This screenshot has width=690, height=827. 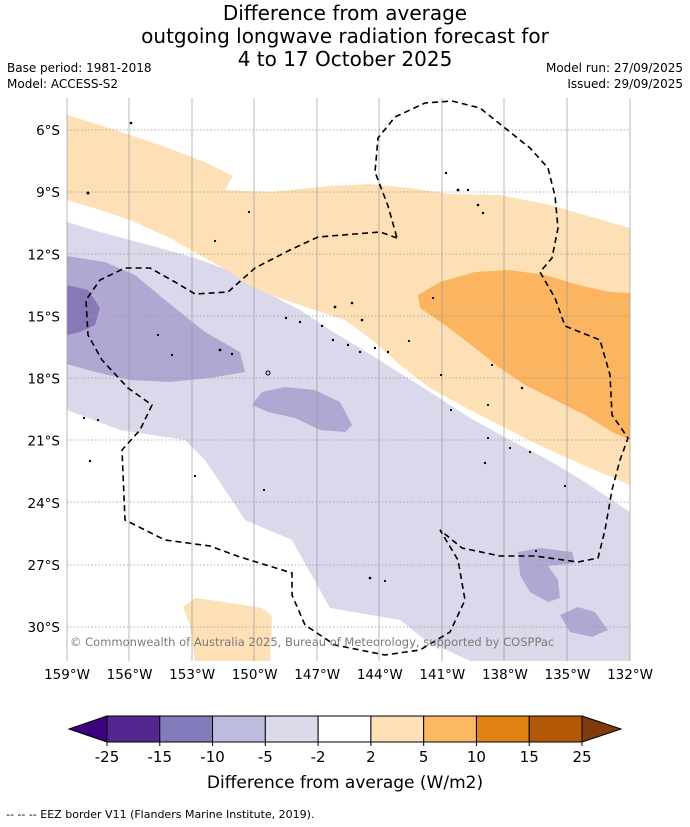 I want to click on lat-label: 15°S, so click(x=44, y=317).